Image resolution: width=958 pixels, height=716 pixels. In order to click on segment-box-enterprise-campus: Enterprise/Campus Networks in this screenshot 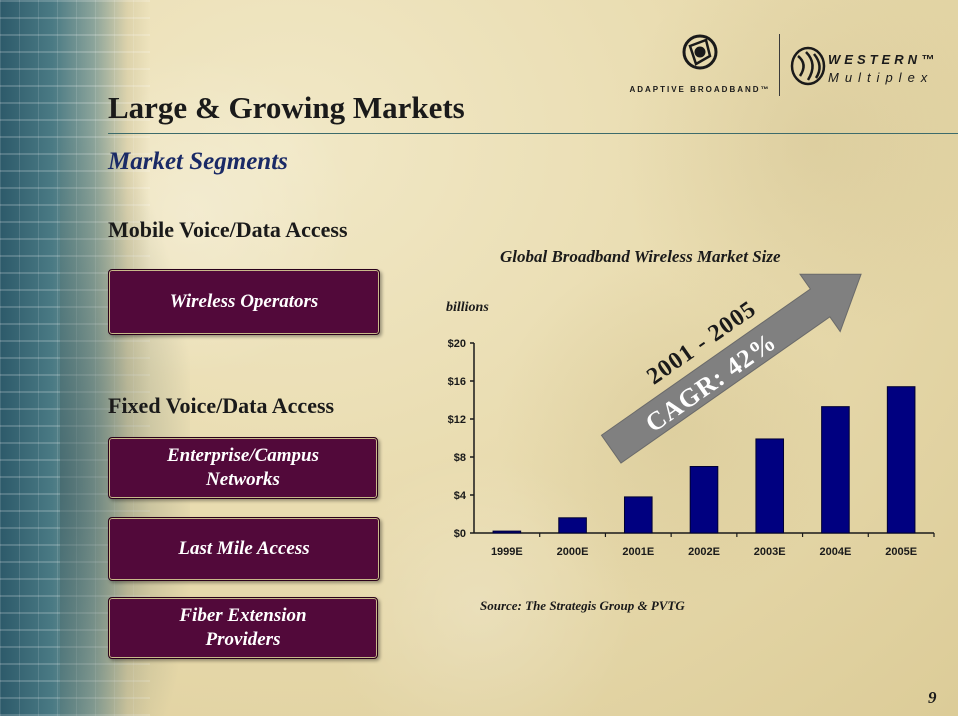, I will do `click(243, 468)`.